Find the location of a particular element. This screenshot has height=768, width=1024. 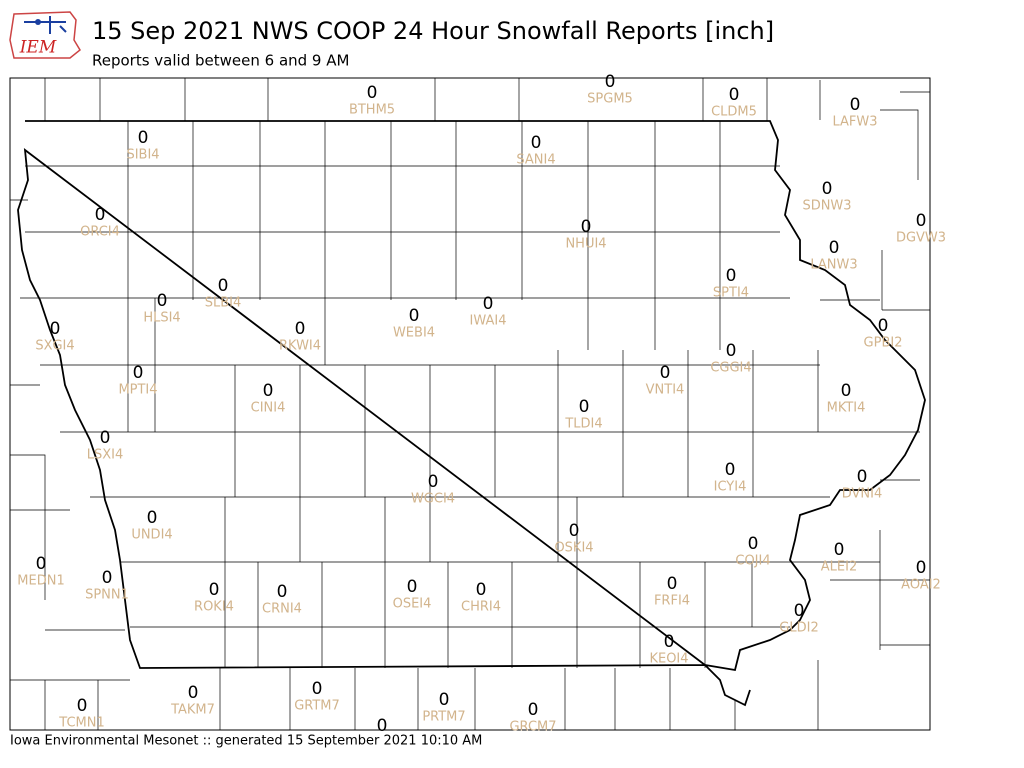

station-id: TLDI4 is located at coordinates (583, 424).